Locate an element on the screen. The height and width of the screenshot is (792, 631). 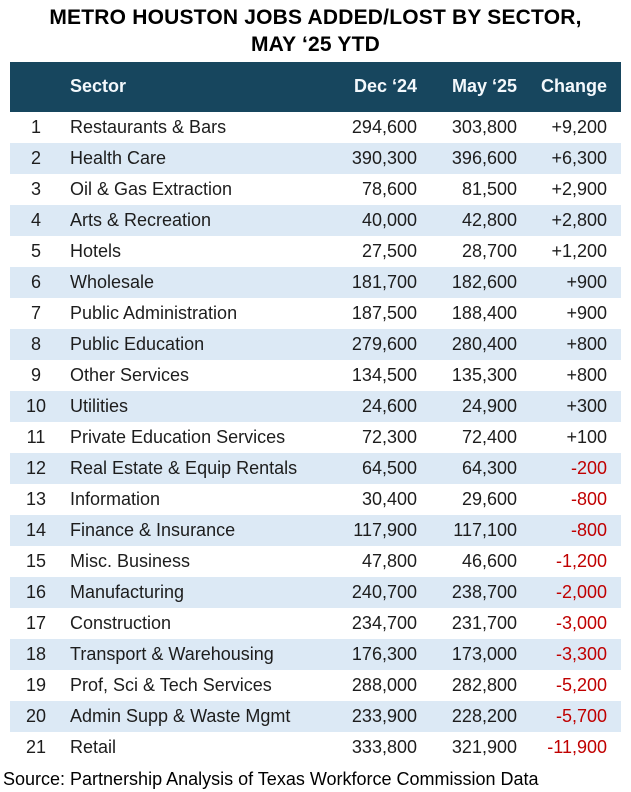
cell-dec24: 181,700 is located at coordinates (384, 281).